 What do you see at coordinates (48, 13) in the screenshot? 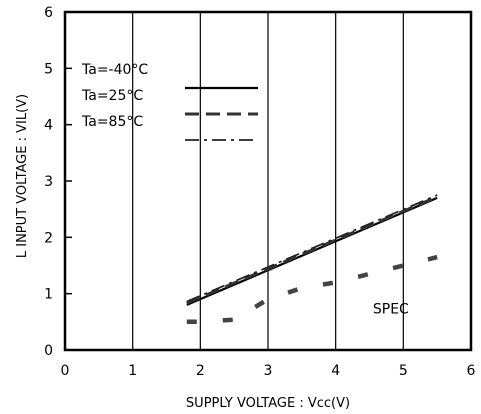
I see `y-tick-label: 6` at bounding box center [48, 13].